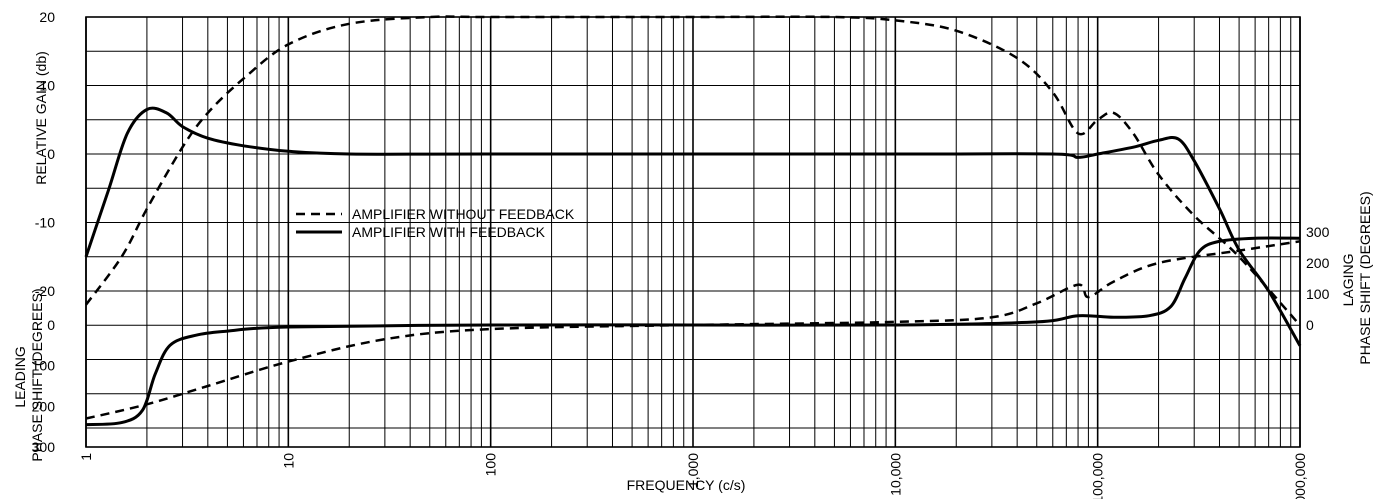  What do you see at coordinates (1348, 279) in the screenshot?
I see `lagging-phase-label-line-1: LAGING` at bounding box center [1348, 279].